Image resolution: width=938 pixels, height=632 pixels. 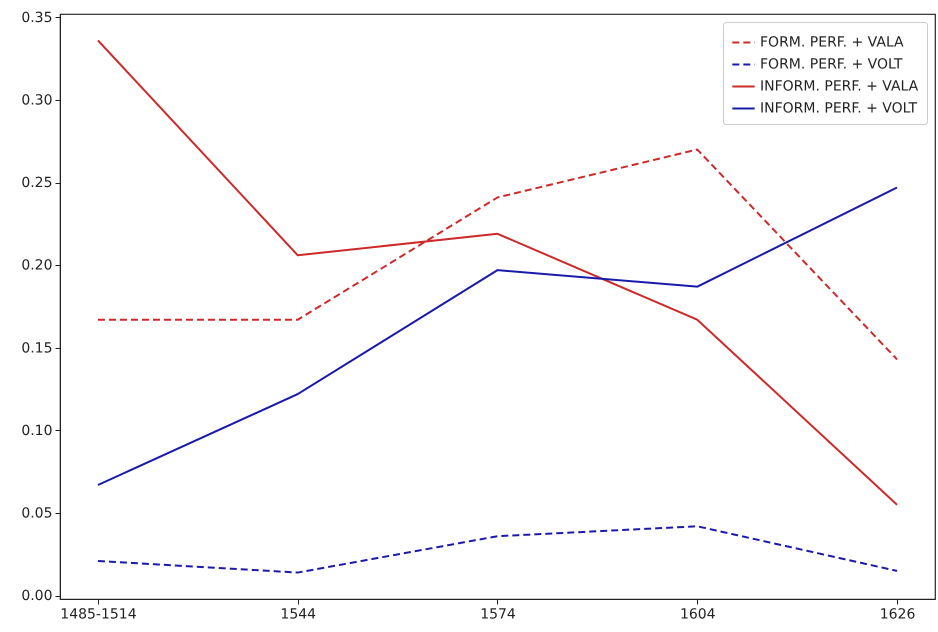 What do you see at coordinates (36, 514) in the screenshot?
I see `y-tick-label: 0.05` at bounding box center [36, 514].